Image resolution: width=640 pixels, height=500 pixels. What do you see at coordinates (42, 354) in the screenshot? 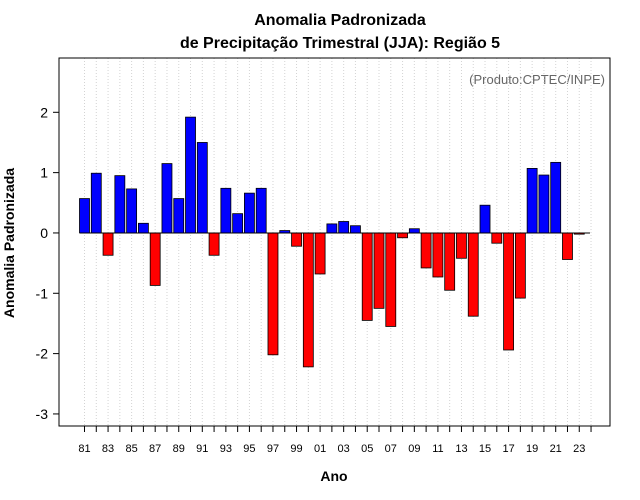
I see `y-tick-label: -2` at bounding box center [42, 354].